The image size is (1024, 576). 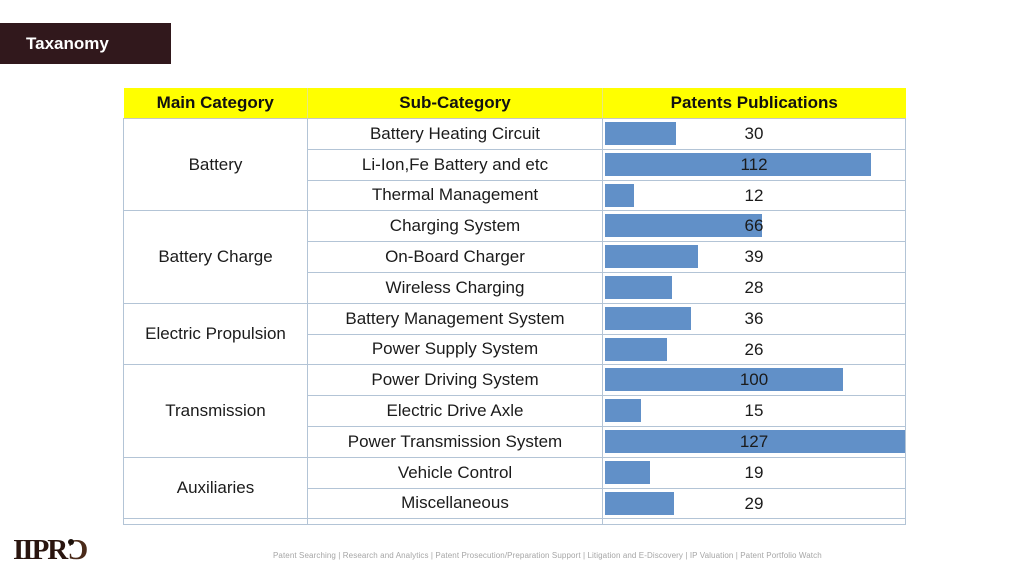 I want to click on patents-bar-cell: 36, so click(x=754, y=318).